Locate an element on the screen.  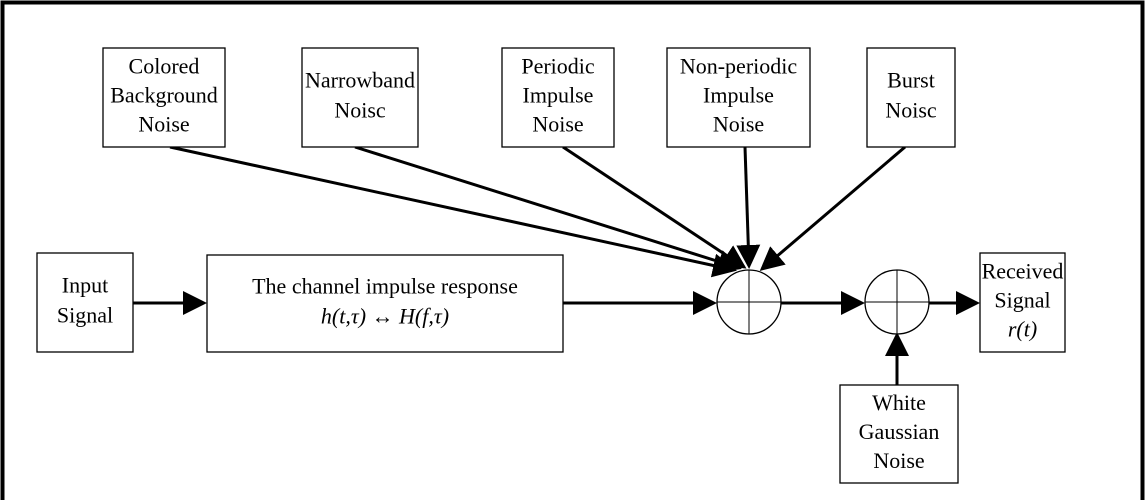
node-label: Periodic is located at coordinates (558, 66).